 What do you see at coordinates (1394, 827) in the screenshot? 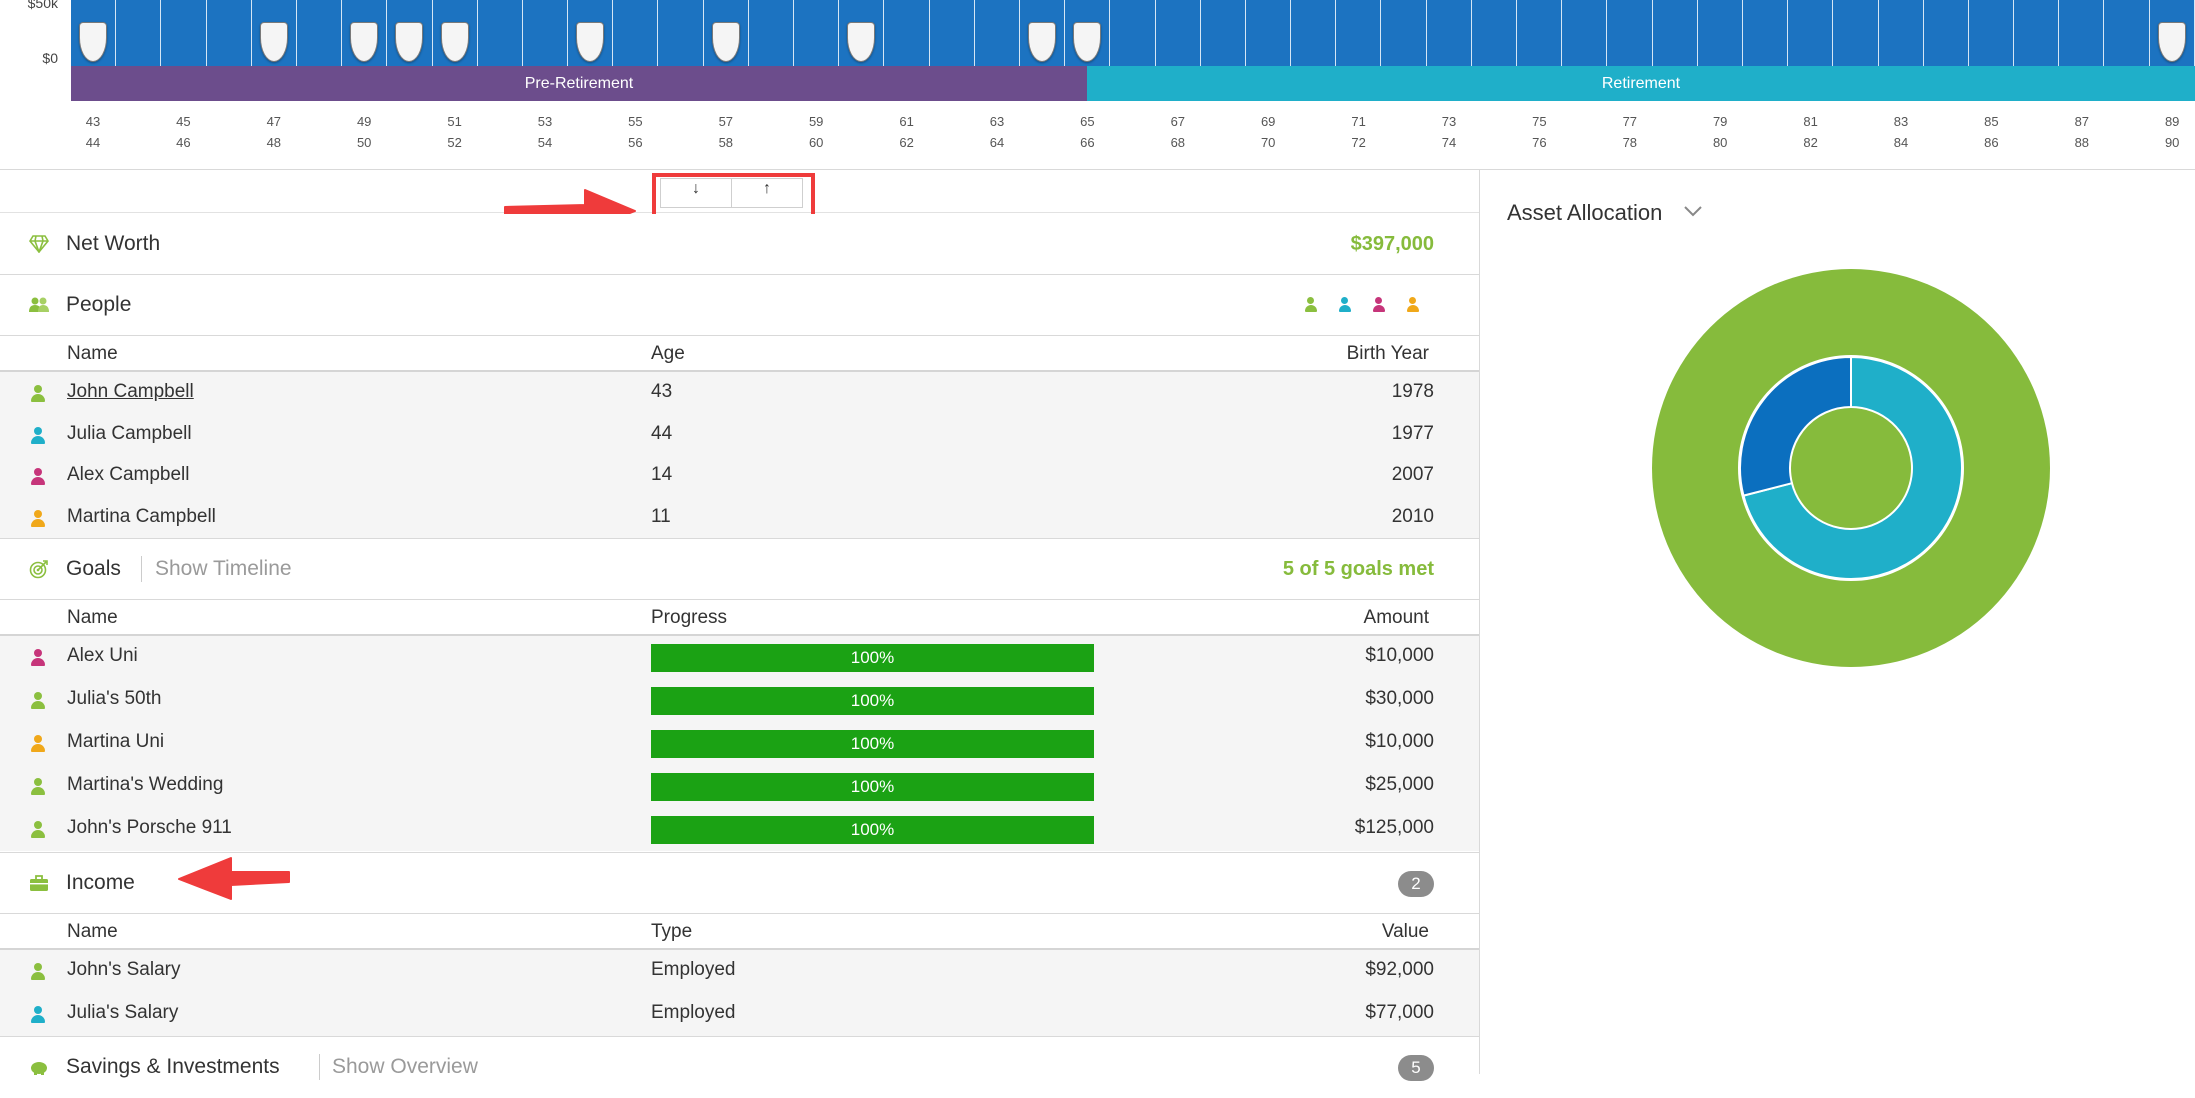
I see `goal-amount: $125,000` at bounding box center [1394, 827].